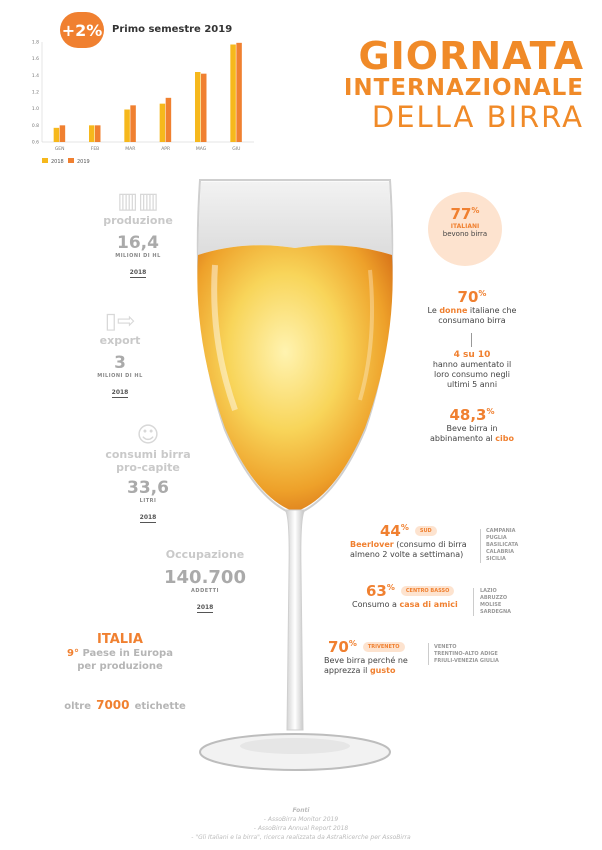 The height and width of the screenshot is (850, 602). Describe the element at coordinates (465, 226) in the screenshot. I see `italiani-label: ITALIANI` at that location.